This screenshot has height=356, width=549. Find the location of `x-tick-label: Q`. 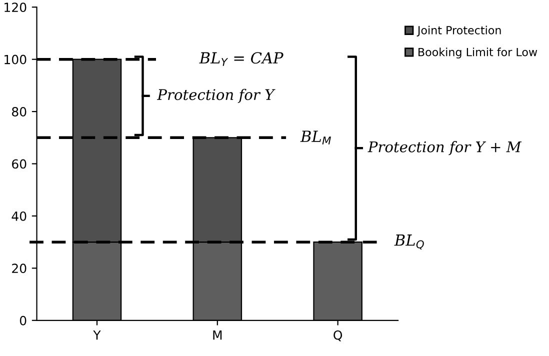

x-tick-label: Q is located at coordinates (338, 336).